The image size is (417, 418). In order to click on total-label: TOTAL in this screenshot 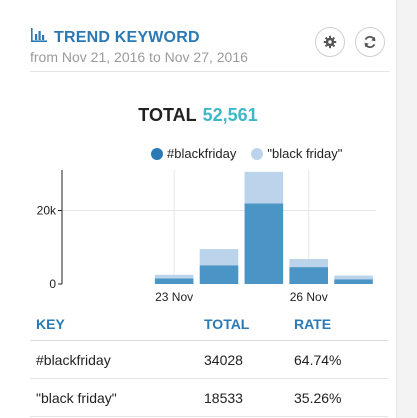, I will do `click(167, 115)`.